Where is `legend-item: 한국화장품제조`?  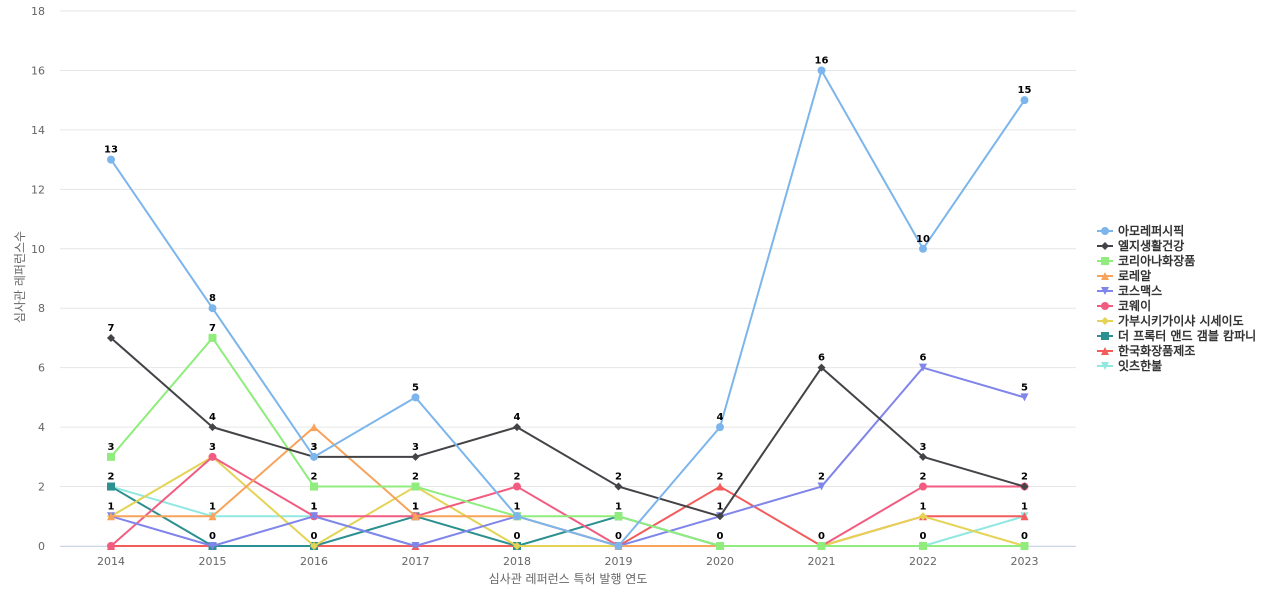 legend-item: 한국화장품제조 is located at coordinates (1146, 350).